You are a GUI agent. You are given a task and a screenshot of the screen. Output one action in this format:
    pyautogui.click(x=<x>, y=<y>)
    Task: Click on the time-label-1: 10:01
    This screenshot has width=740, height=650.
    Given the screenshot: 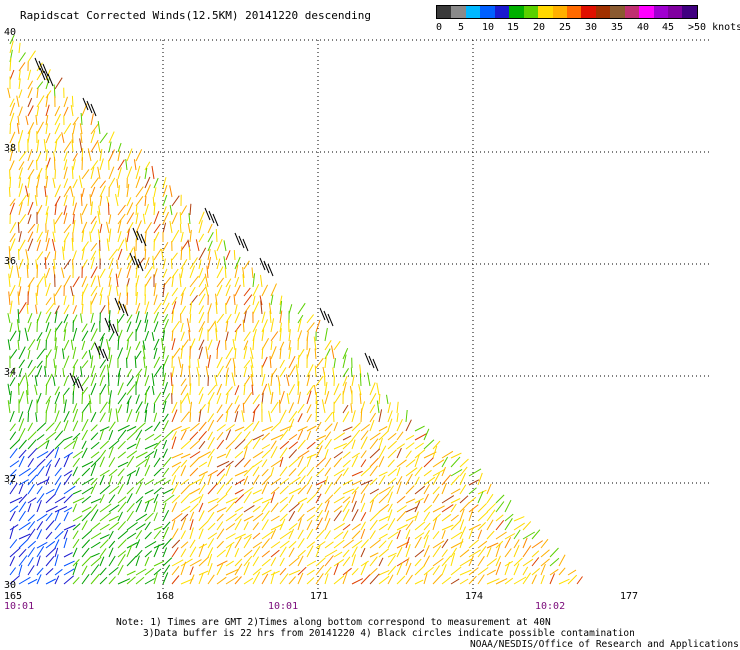 What is the action you would take?
    pyautogui.click(x=19, y=606)
    